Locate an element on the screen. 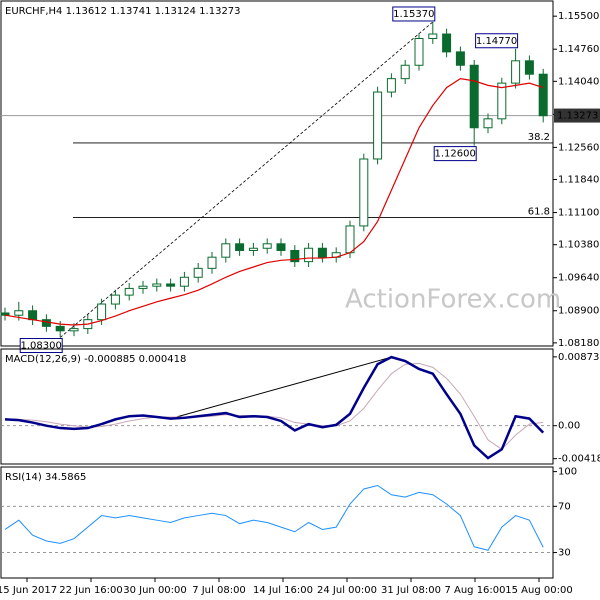 The image size is (600, 600). y-tick-label: 70 is located at coordinates (564, 506).